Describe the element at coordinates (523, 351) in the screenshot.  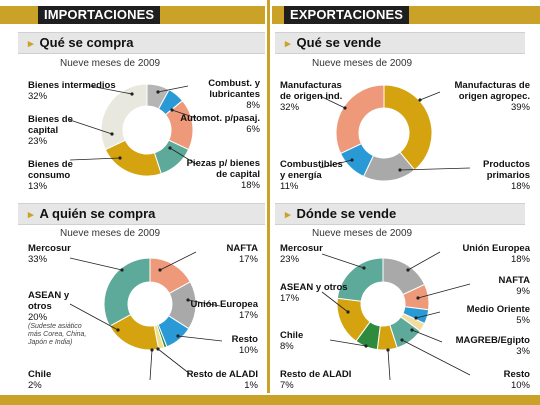
I see `label-magreb-exp-value: 3%` at that location.